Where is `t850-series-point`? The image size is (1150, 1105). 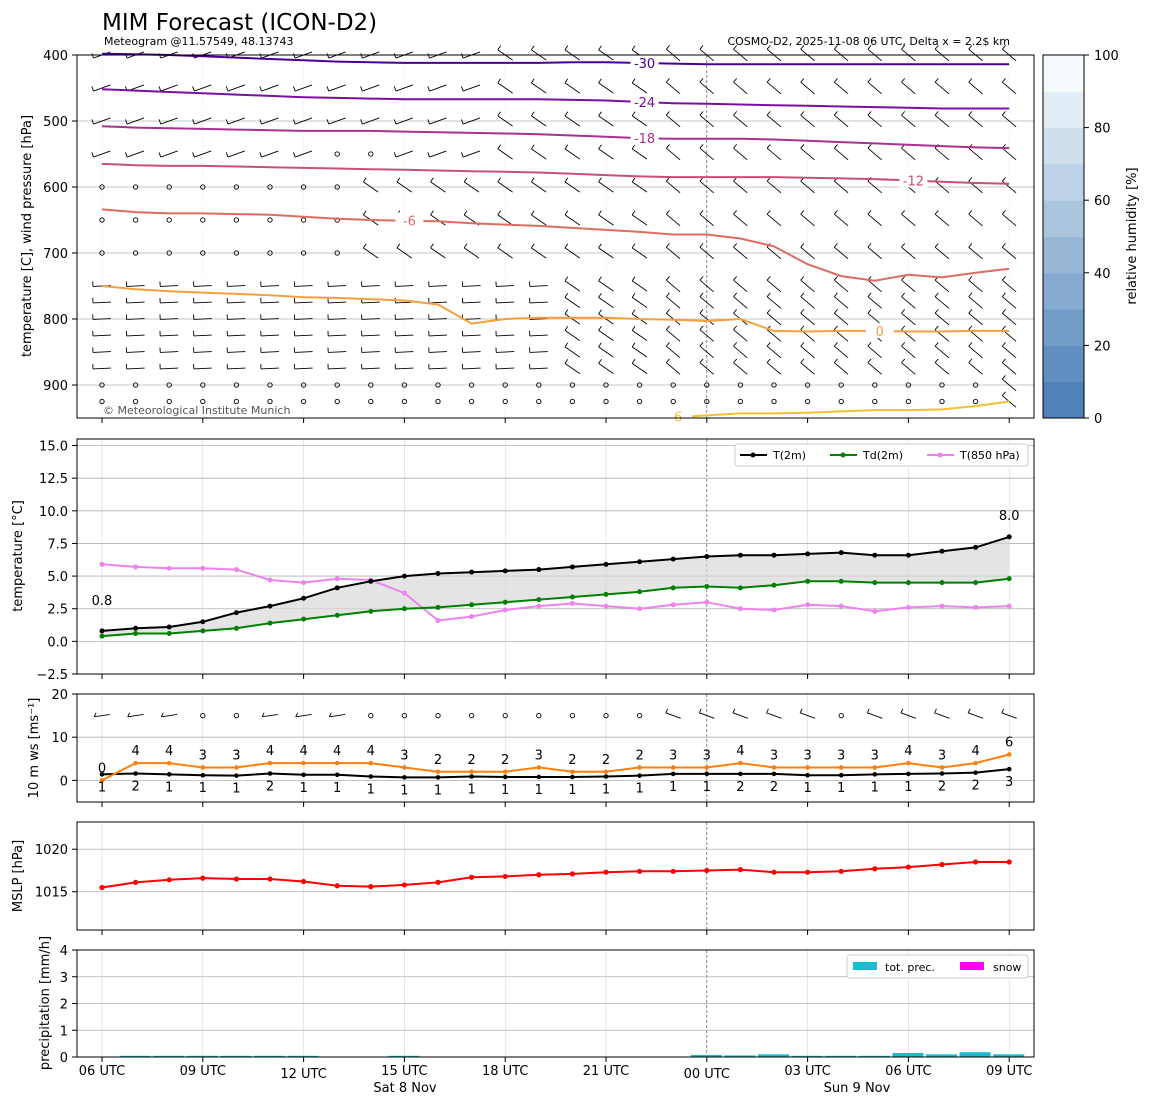
t850-series-point is located at coordinates (472, 617).